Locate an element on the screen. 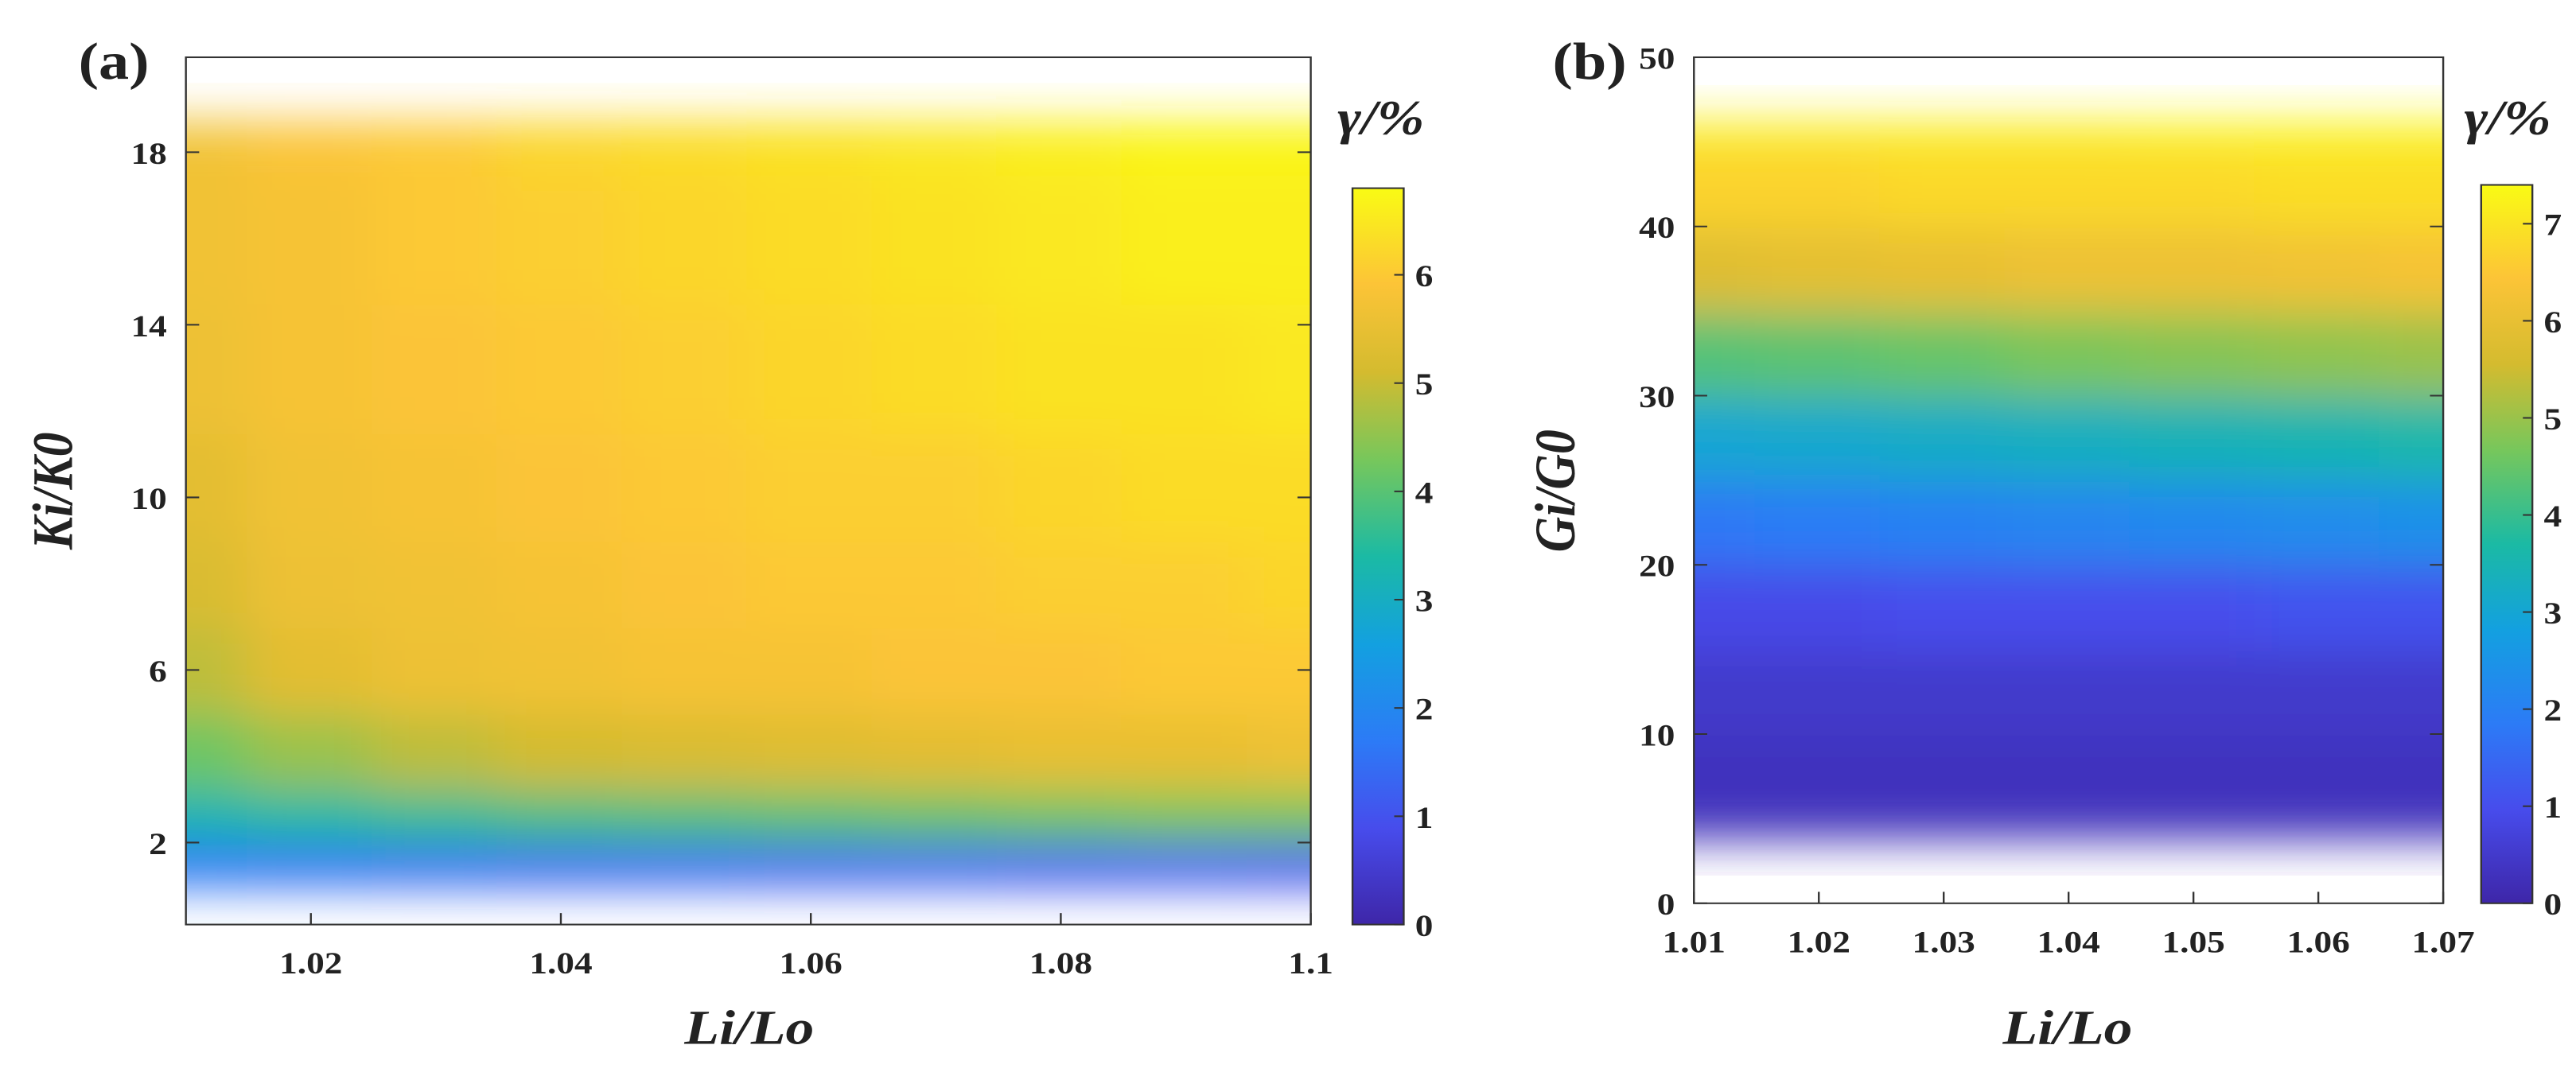  y-tick-label: 0 is located at coordinates (1666, 905).